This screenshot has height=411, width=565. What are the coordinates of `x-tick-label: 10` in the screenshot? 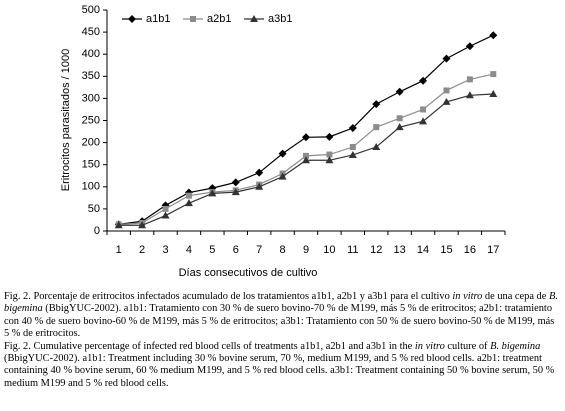 It's located at (329, 250).